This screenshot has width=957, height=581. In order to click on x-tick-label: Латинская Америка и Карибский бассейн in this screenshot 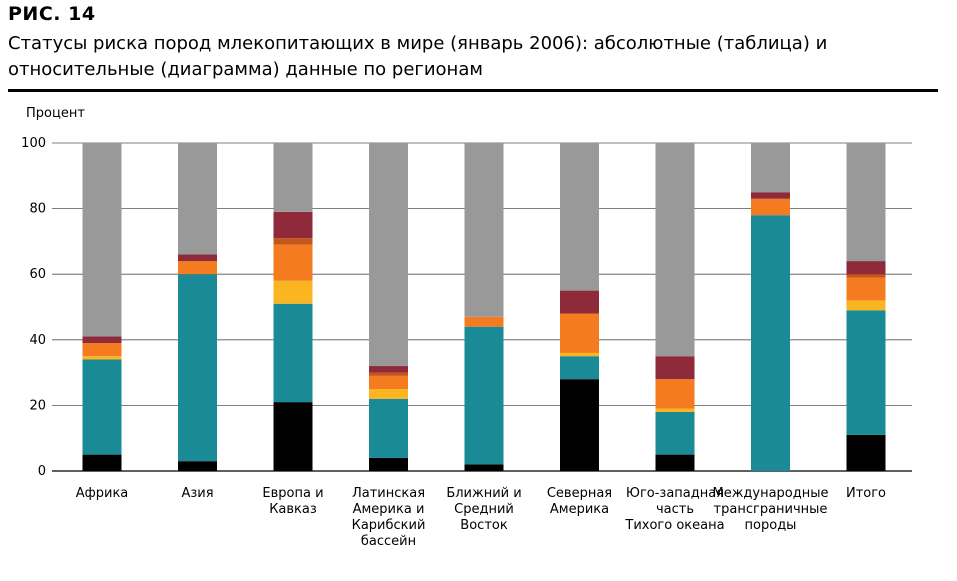, I will do `click(389, 518)`.